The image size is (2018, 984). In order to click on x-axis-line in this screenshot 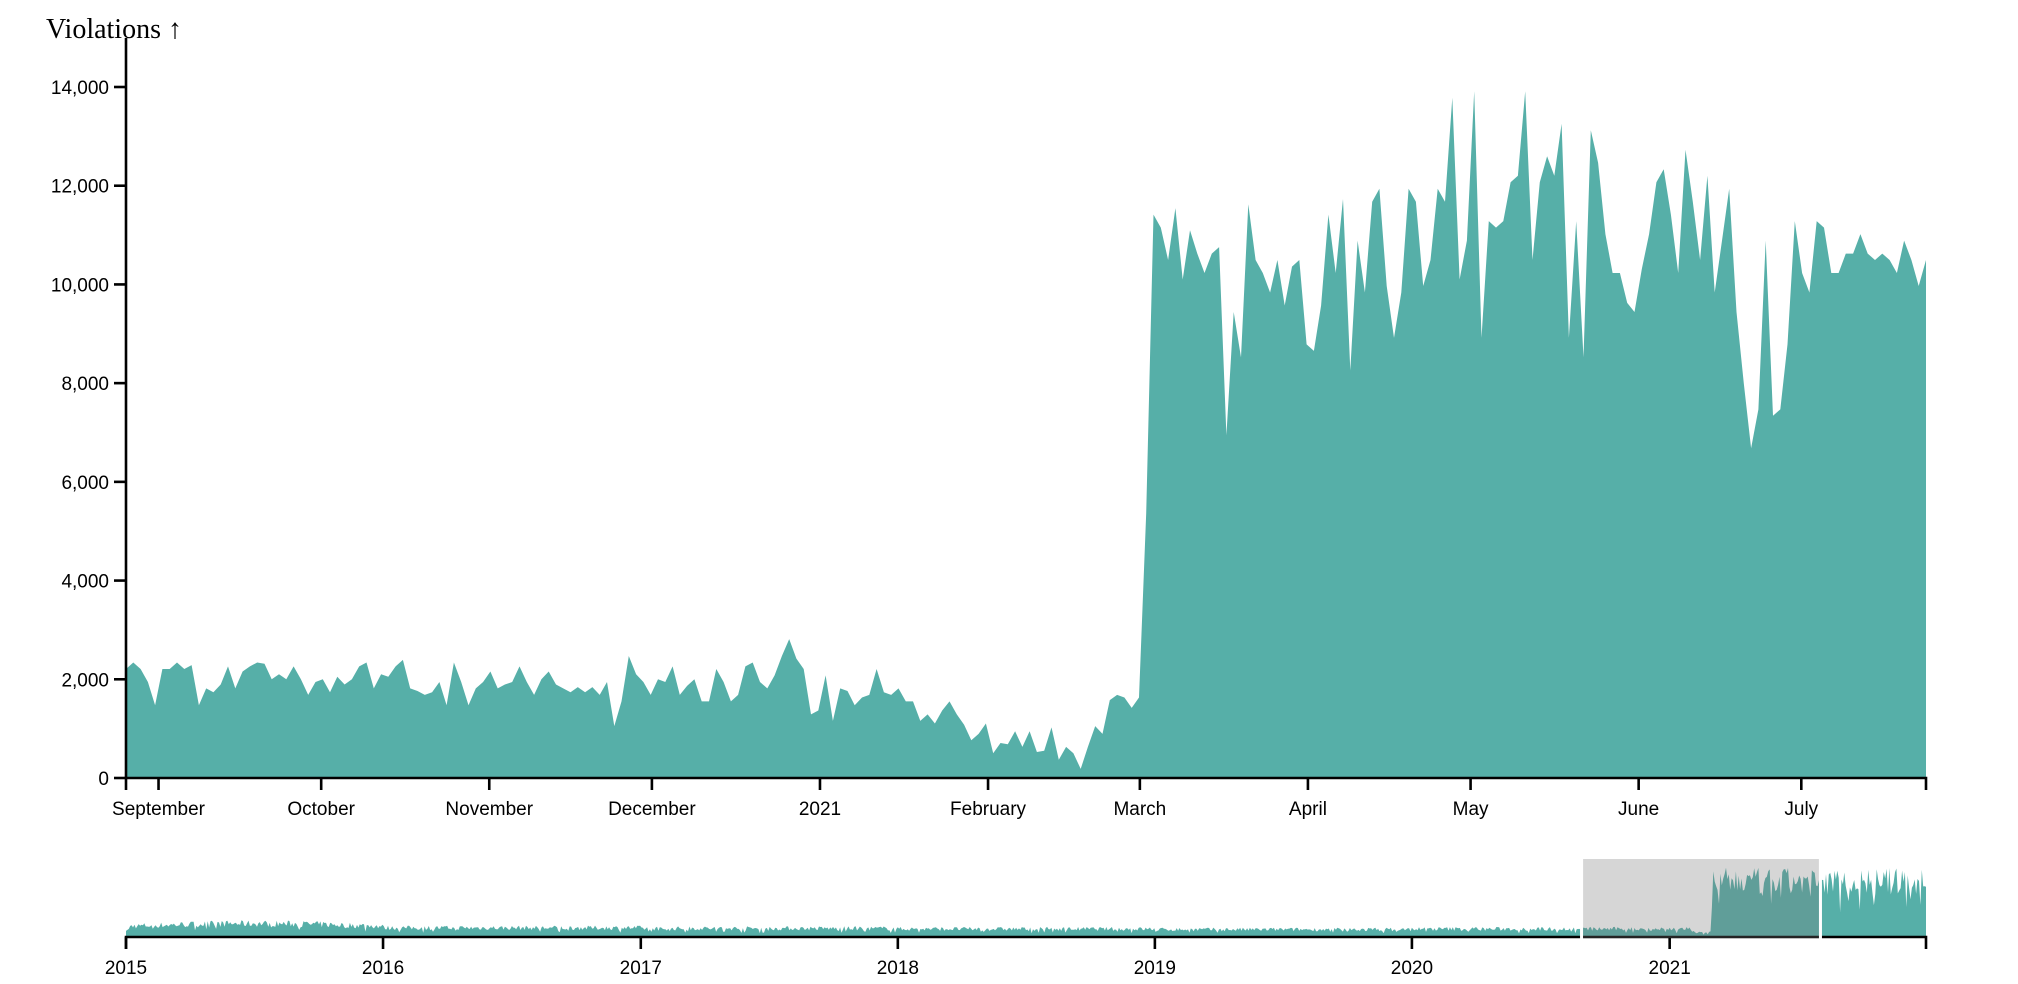, I will do `click(1026, 783)`.